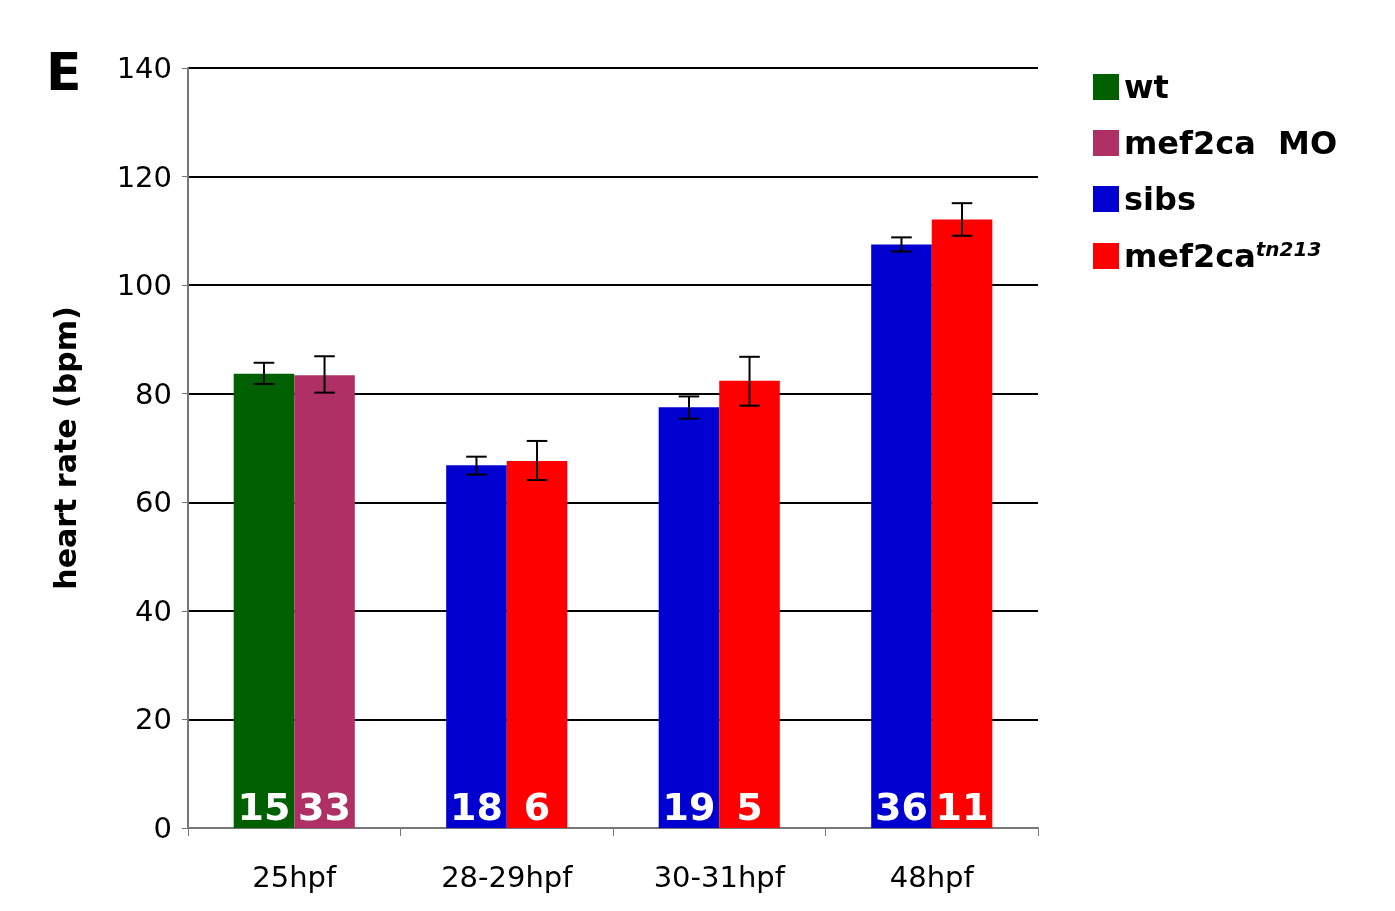 The image size is (1395, 911). Describe the element at coordinates (537, 807) in the screenshot. I see `annotation: 6` at that location.